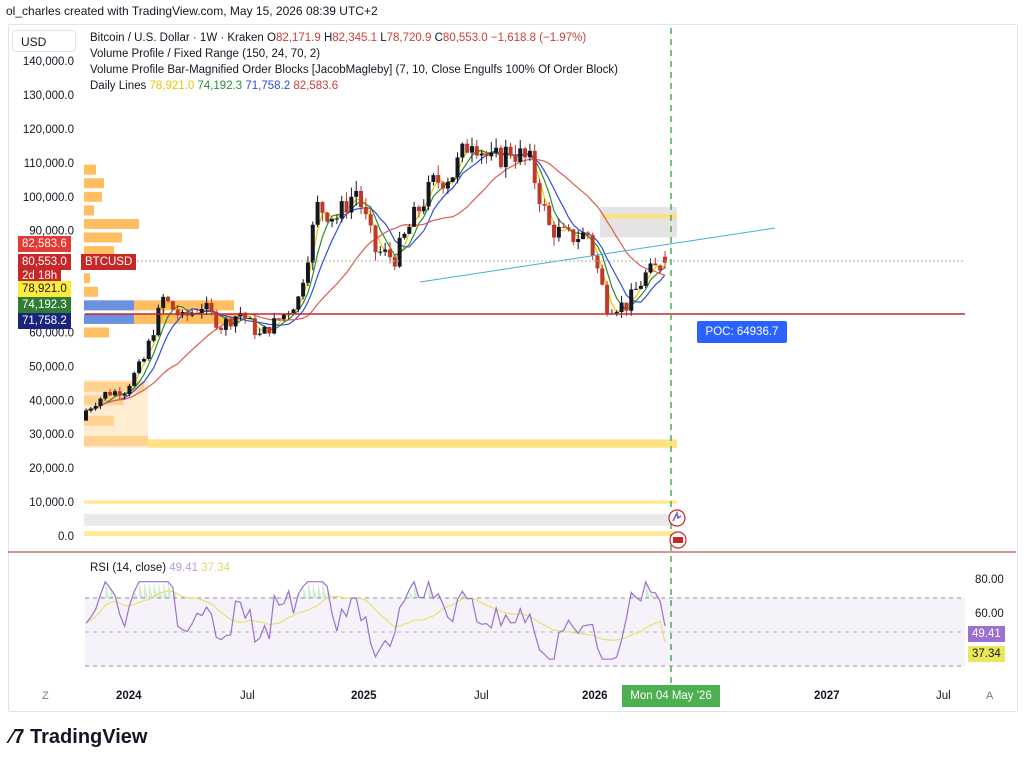  Describe the element at coordinates (742, 332) in the screenshot. I see `poc-label: POC: 64936.7` at that location.